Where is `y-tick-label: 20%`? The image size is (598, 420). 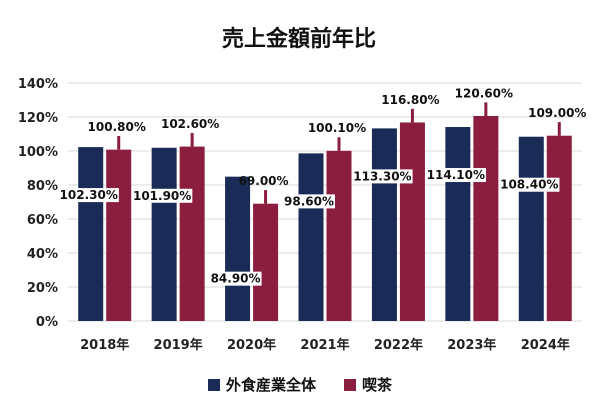
y-tick-label: 20% is located at coordinates (42, 288).